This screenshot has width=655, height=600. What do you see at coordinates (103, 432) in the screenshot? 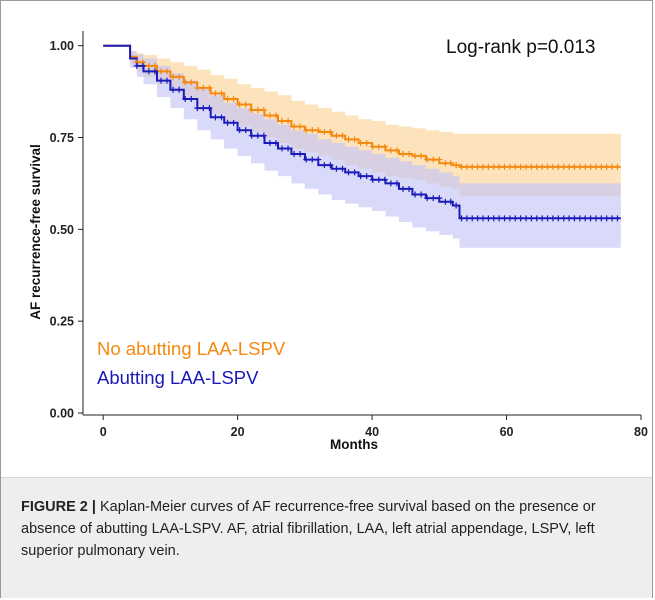
I see `x-tick-label-0: 0` at bounding box center [103, 432].